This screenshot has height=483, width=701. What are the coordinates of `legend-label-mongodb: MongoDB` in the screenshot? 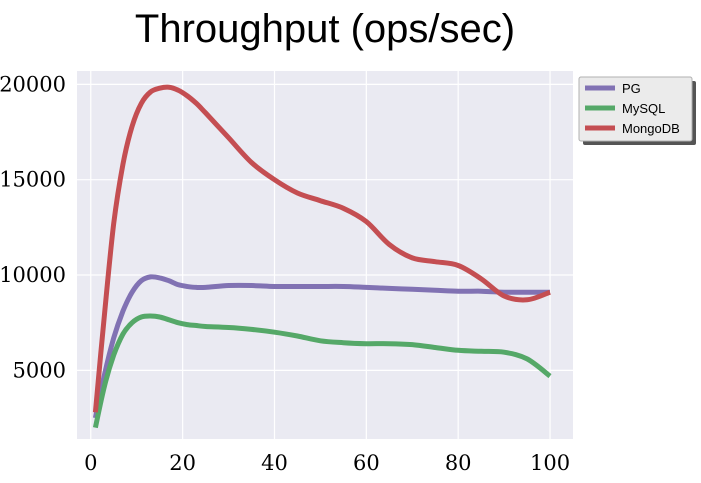 It's located at (651, 128).